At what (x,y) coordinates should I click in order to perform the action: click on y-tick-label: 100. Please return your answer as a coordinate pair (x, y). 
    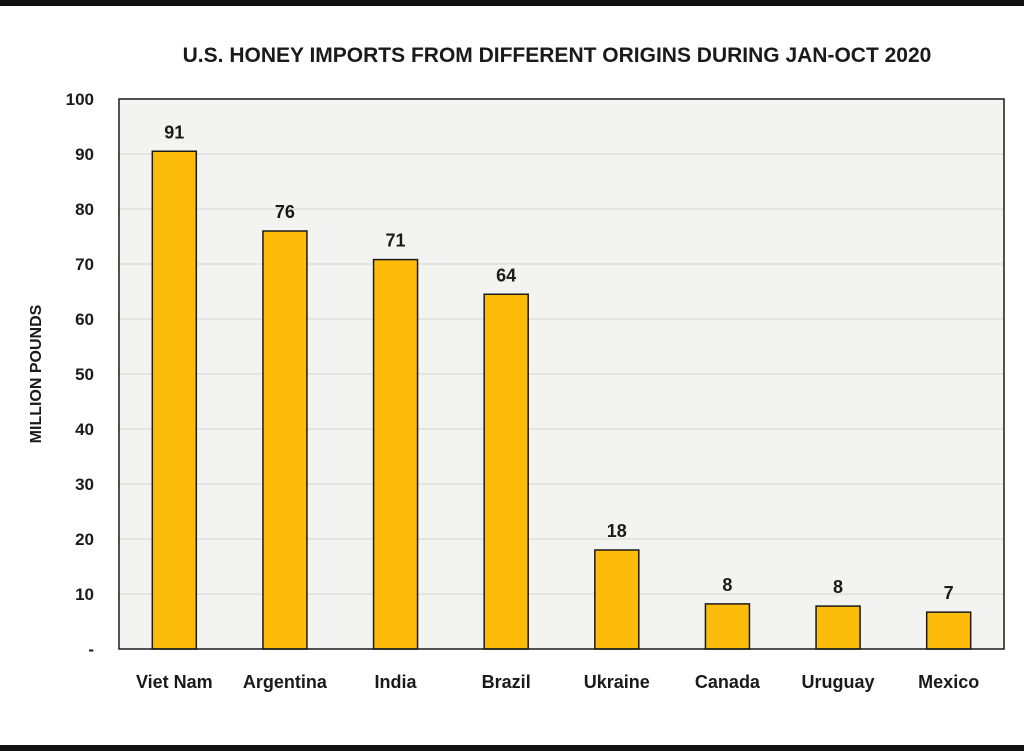
    Looking at the image, I should click on (80, 99).